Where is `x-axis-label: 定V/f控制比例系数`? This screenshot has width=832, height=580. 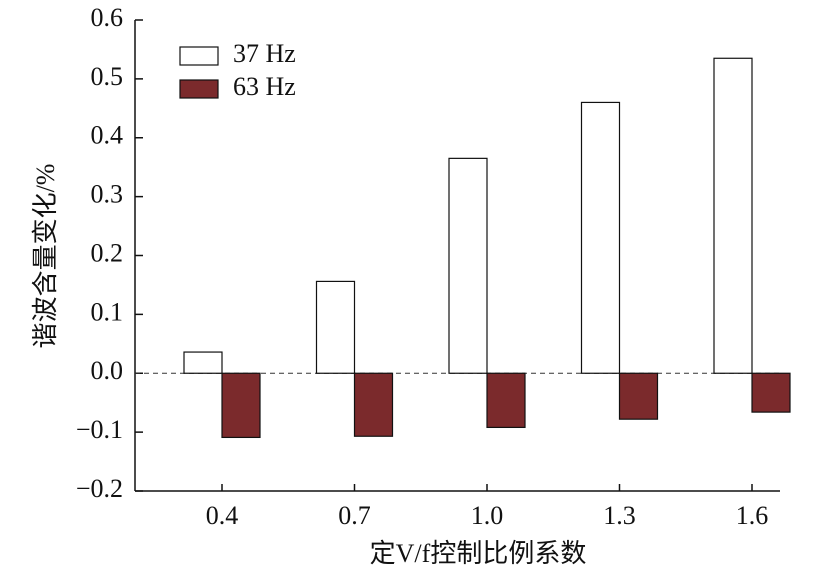 x-axis-label: 定V/f控制比例系数 is located at coordinates (478, 553).